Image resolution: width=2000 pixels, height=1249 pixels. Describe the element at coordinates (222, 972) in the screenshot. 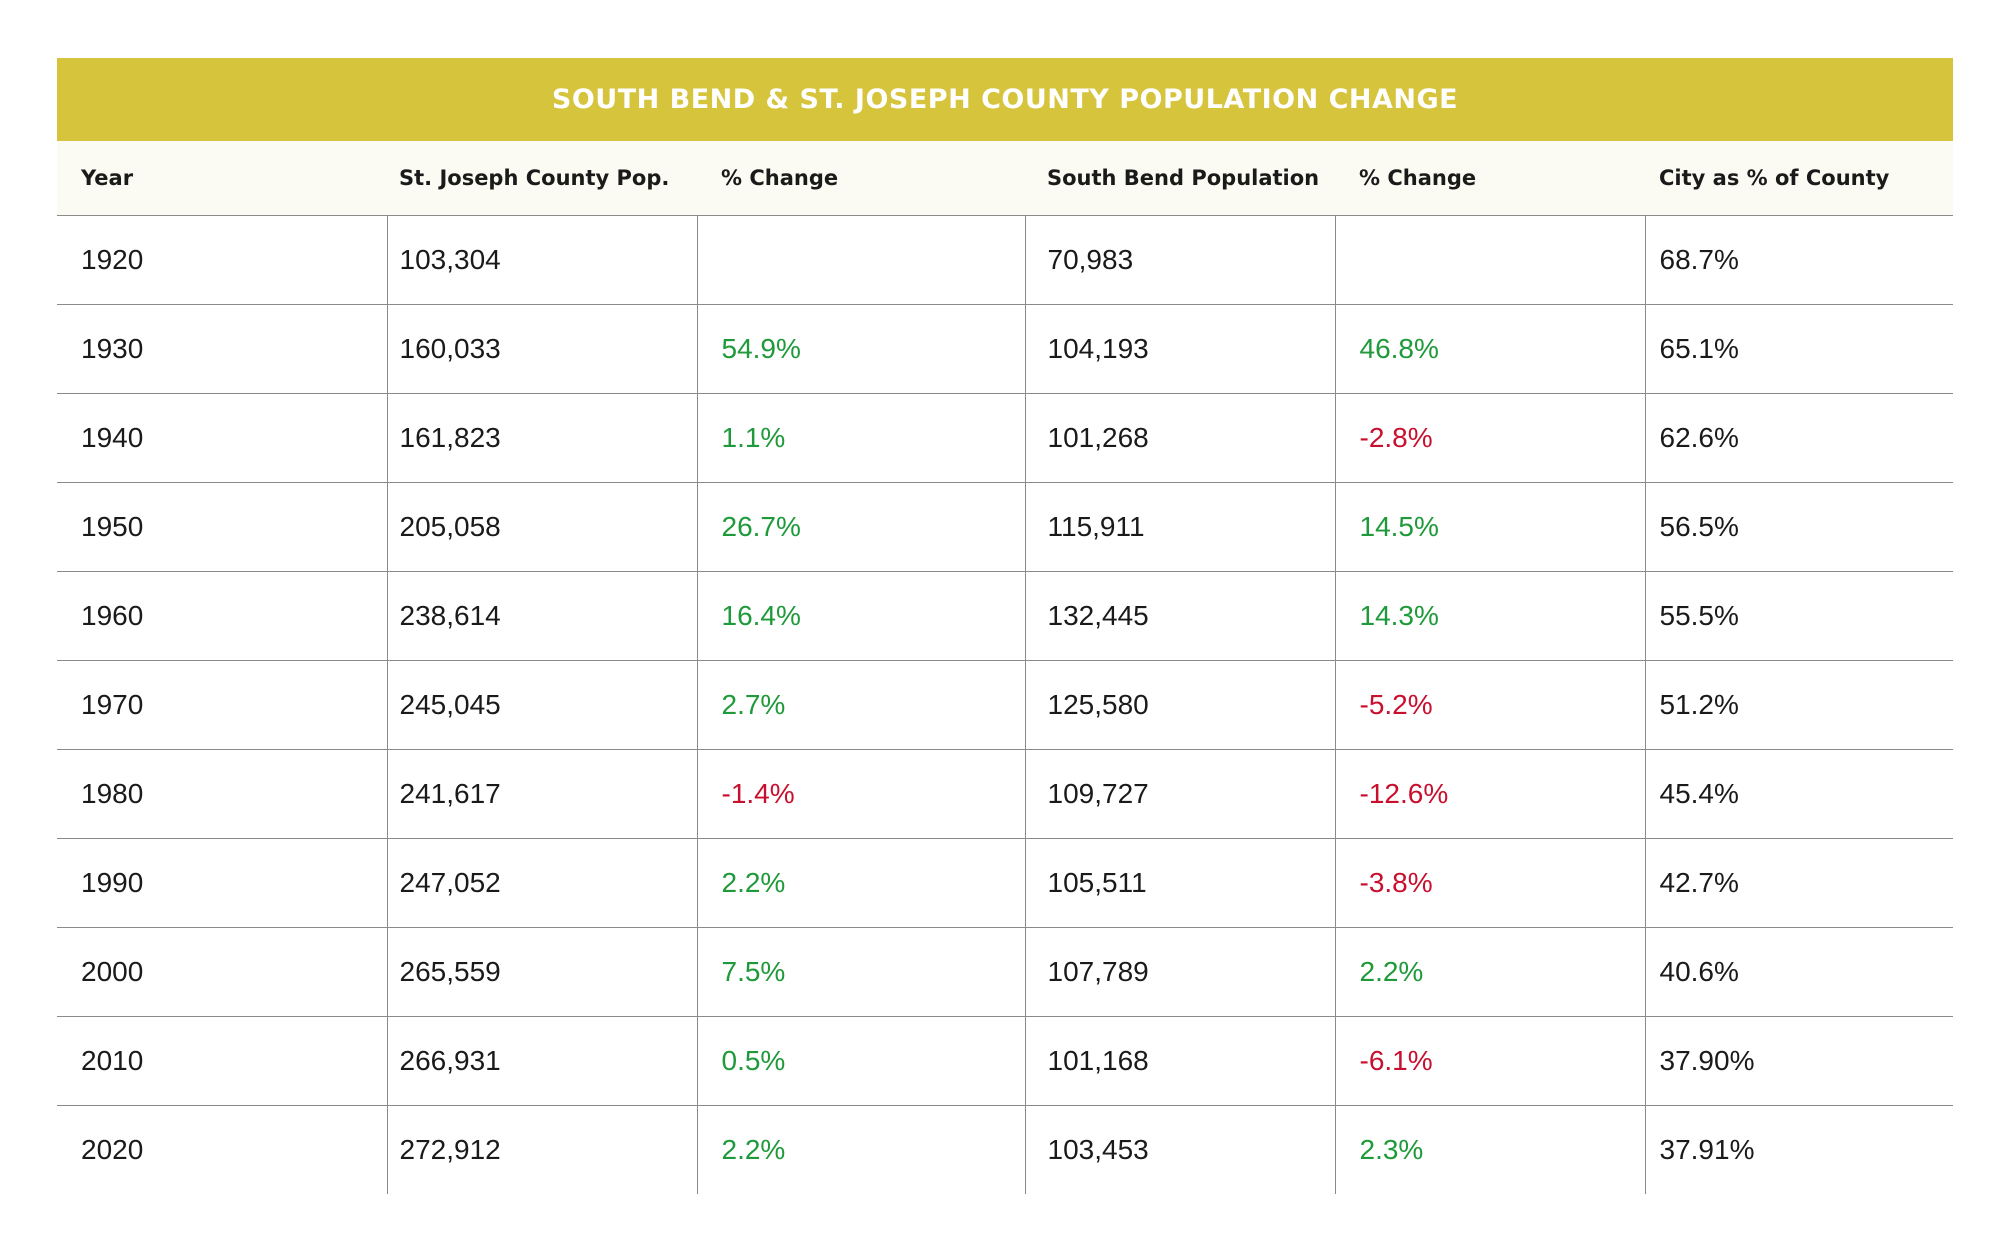

I see `cell-year: 2000` at that location.